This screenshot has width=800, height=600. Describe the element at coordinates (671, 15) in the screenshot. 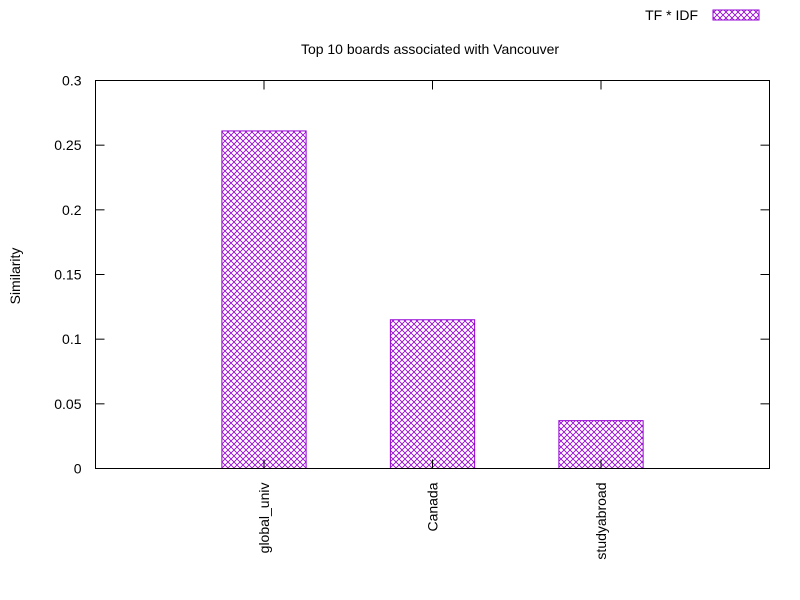

I see `legend-label: TF * IDF` at that location.